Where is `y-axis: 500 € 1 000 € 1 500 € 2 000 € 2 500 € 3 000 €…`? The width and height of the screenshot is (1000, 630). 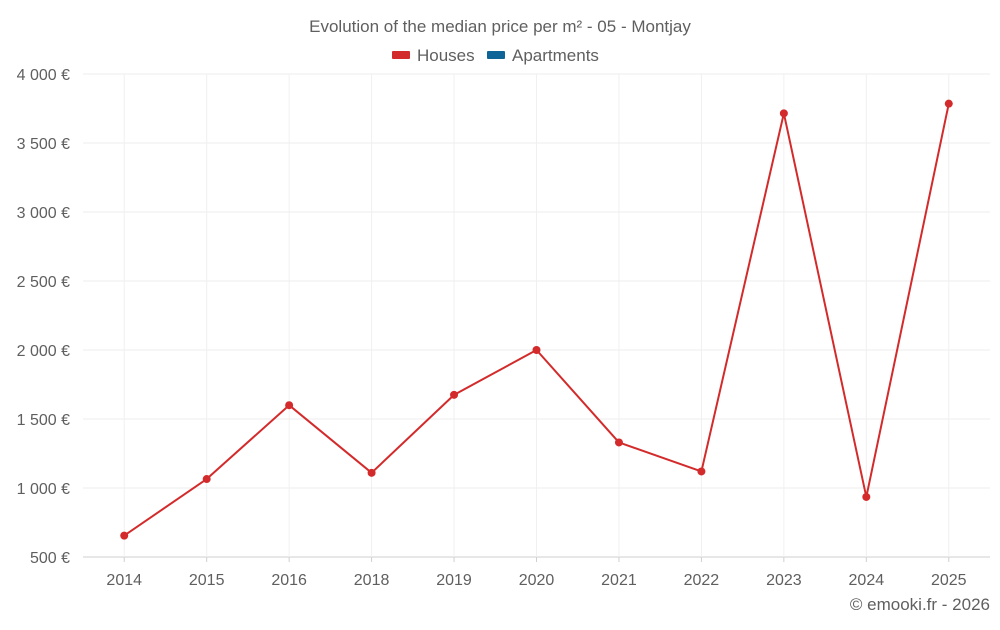 y-axis: 500 € 1 000 € 1 500 € 2 000 € 2 500 € 3 000 €… is located at coordinates (43, 317).